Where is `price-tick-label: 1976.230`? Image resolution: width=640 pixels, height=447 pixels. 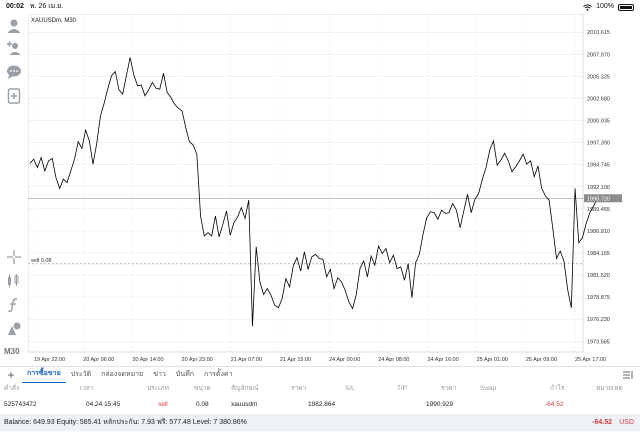 price-tick-label: 1976.230 is located at coordinates (598, 320).